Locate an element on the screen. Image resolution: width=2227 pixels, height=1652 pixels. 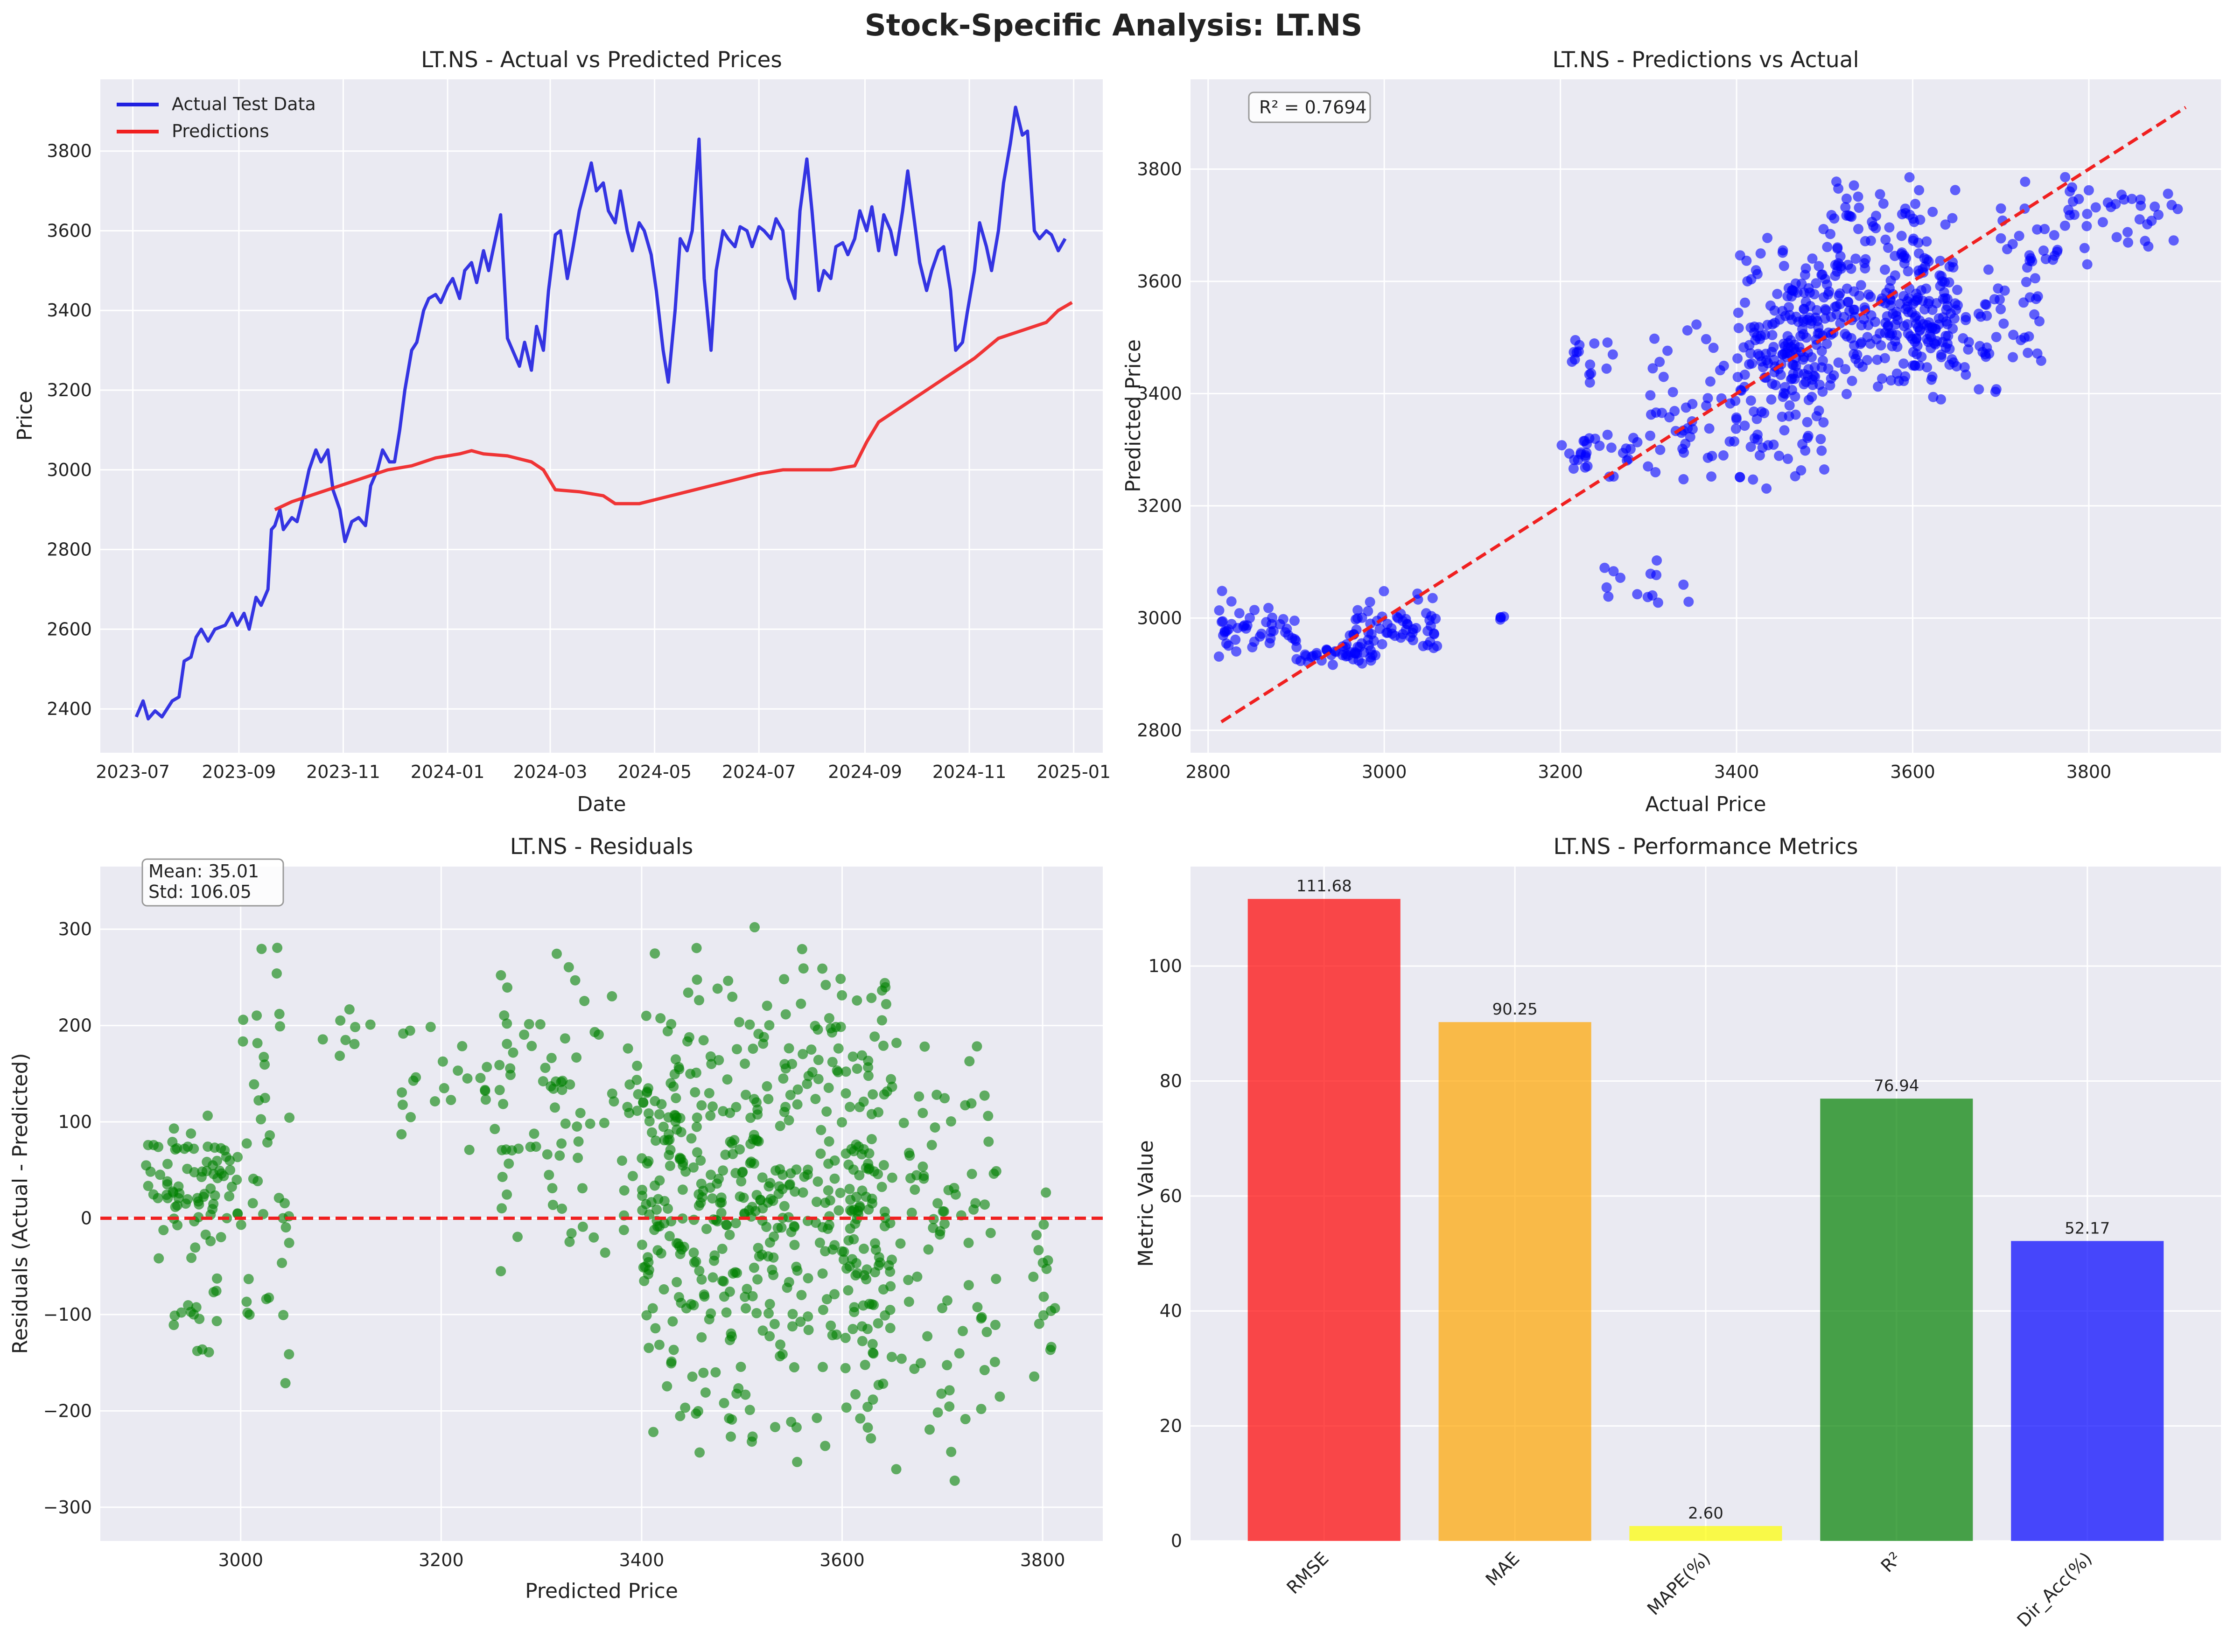
panel3-ytick: −300 is located at coordinates (68, 1507).